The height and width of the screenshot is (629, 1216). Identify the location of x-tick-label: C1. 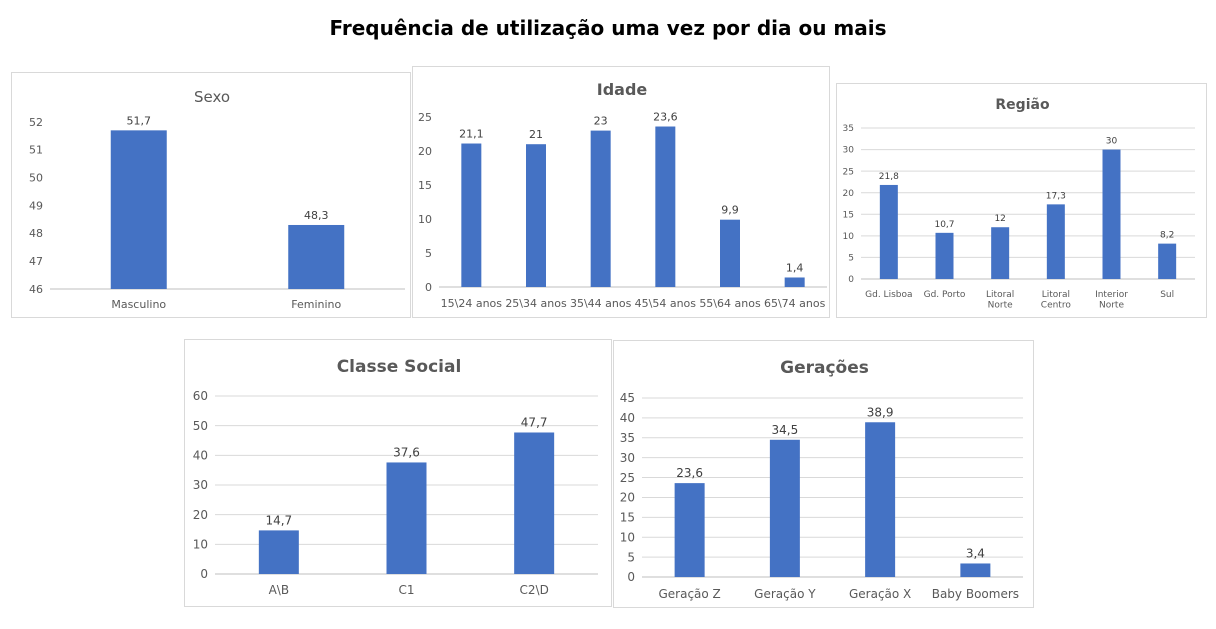
(406, 590).